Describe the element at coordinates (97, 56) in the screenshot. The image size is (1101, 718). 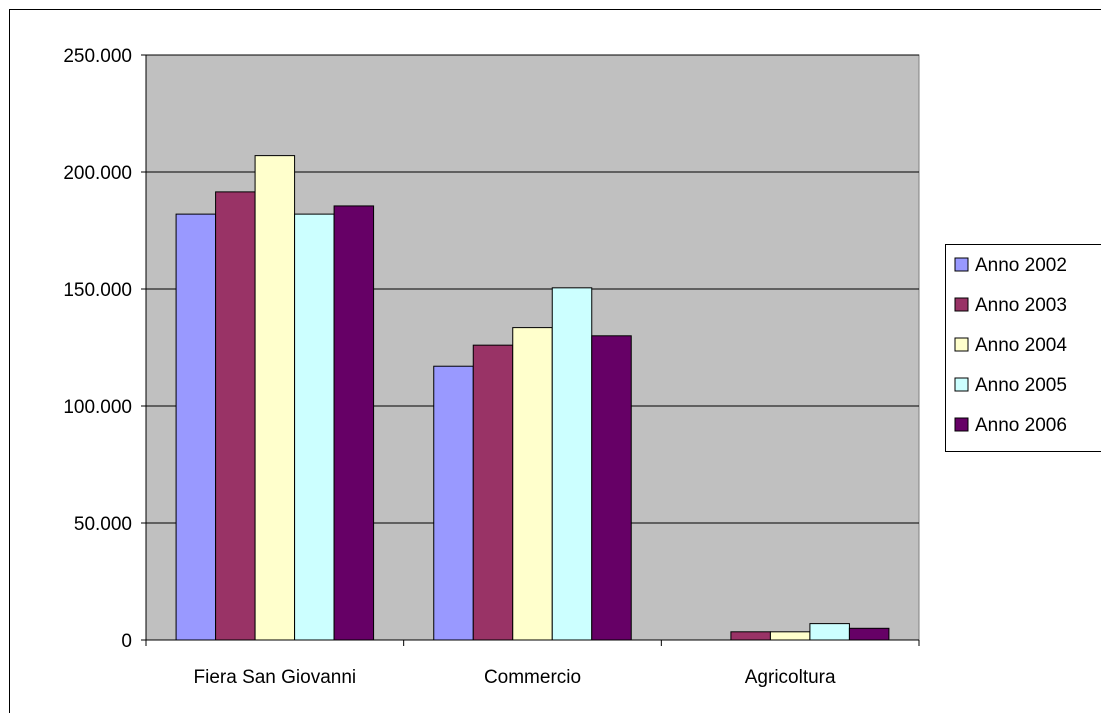
I see `y-tick-label: 250.000` at that location.